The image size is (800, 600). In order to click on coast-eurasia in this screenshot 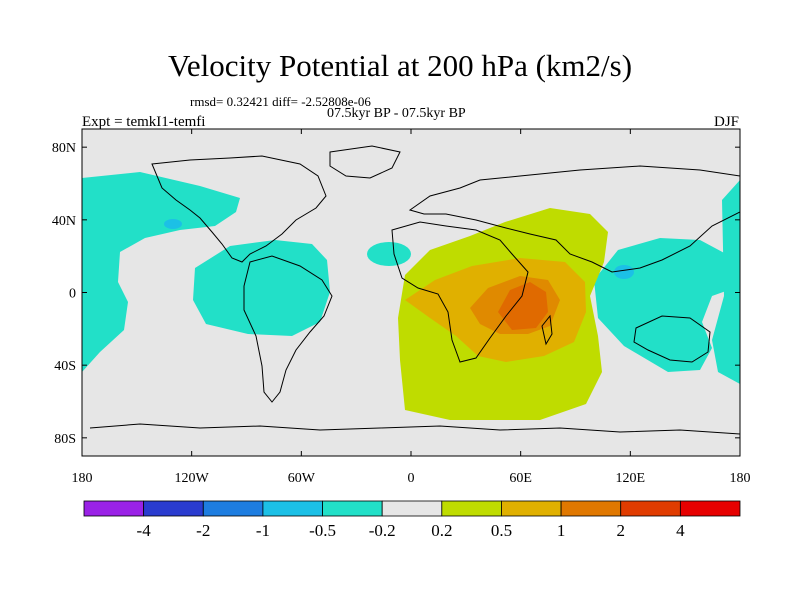, I will do `click(574, 219)`.